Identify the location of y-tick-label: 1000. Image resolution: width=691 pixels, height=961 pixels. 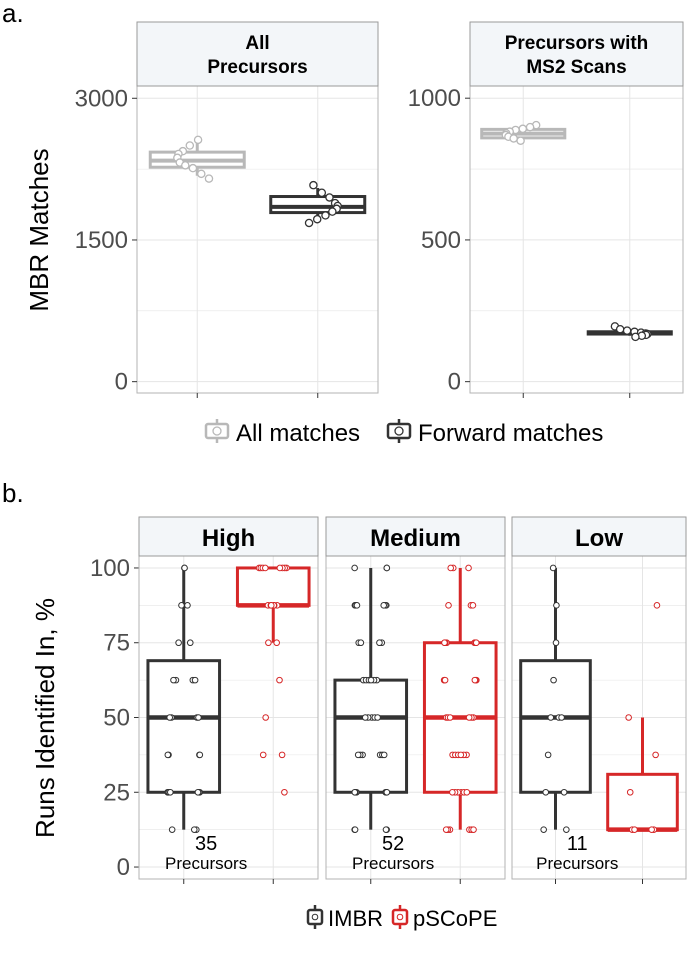
(434, 98).